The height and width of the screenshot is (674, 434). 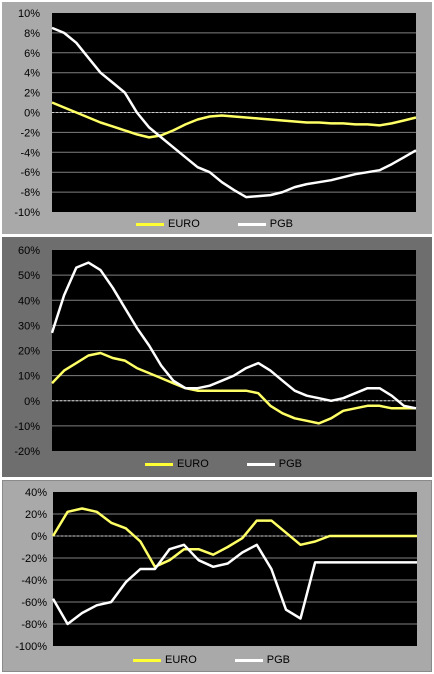 I want to click on y-tick-label: -6%, so click(x=30, y=173).